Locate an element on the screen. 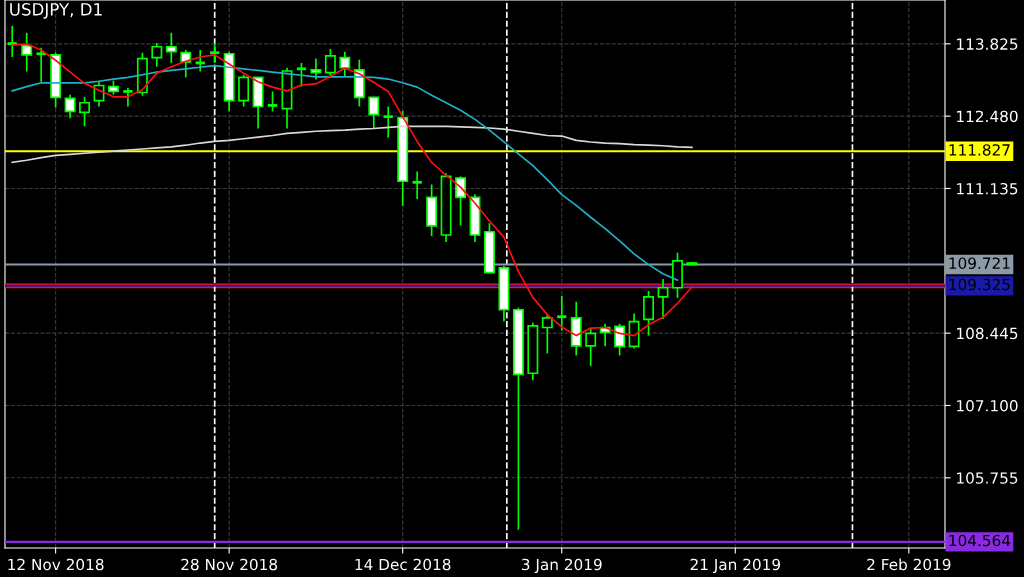 This screenshot has height=577, width=1024. ref-line-label: 104.564 is located at coordinates (980, 540).